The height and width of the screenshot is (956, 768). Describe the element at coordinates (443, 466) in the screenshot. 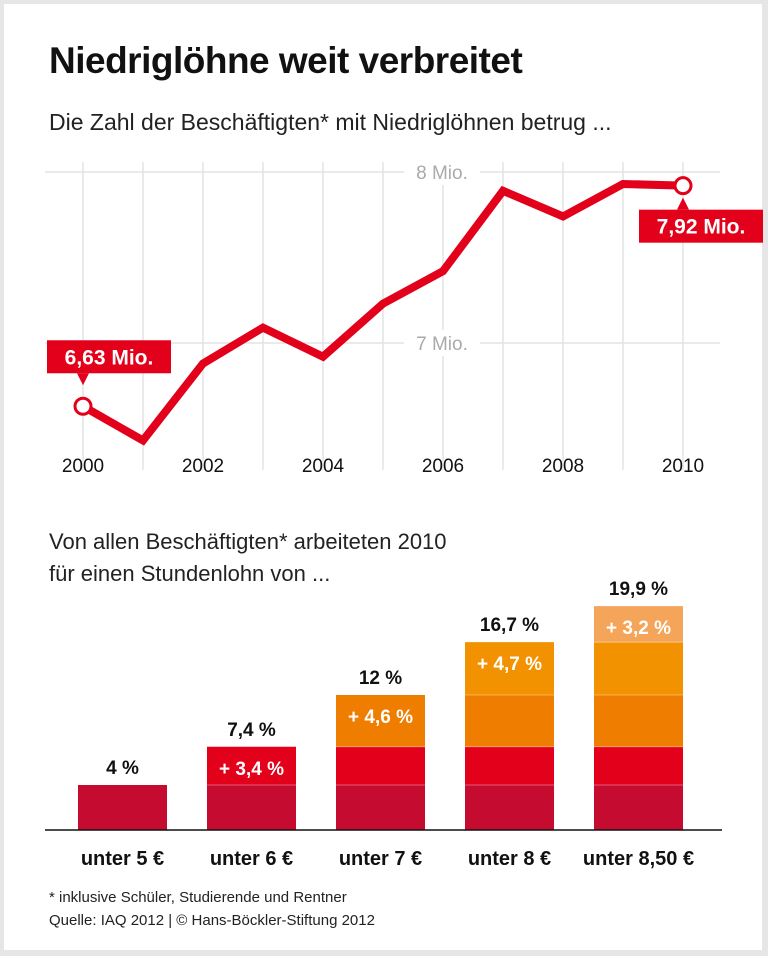

I see `x-tick-label: 2006` at that location.